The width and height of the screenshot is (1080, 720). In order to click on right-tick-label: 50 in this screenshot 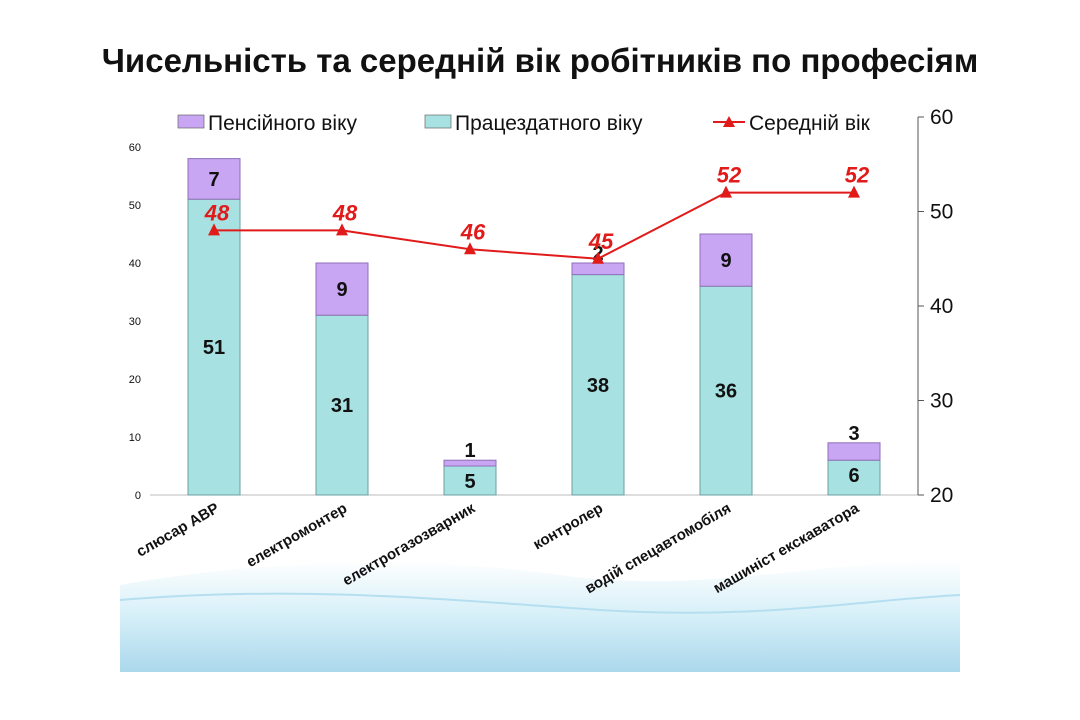, I will do `click(941, 212)`.